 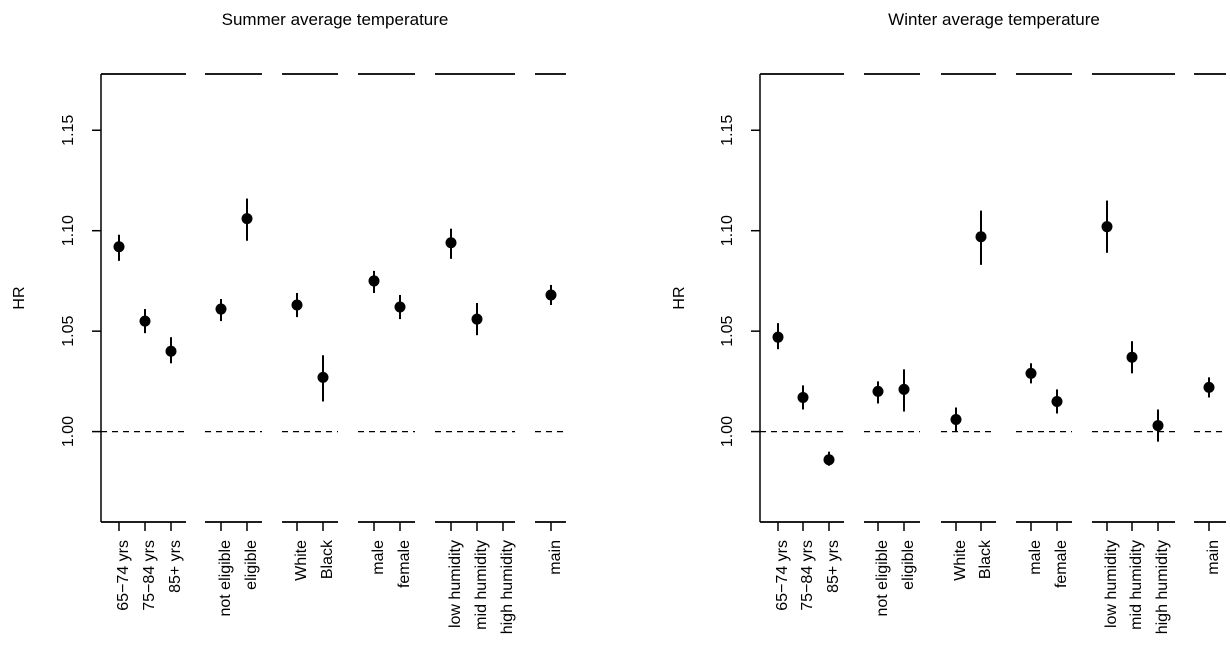 What do you see at coordinates (994, 19) in the screenshot?
I see `chart-title: Winter average temperature` at bounding box center [994, 19].